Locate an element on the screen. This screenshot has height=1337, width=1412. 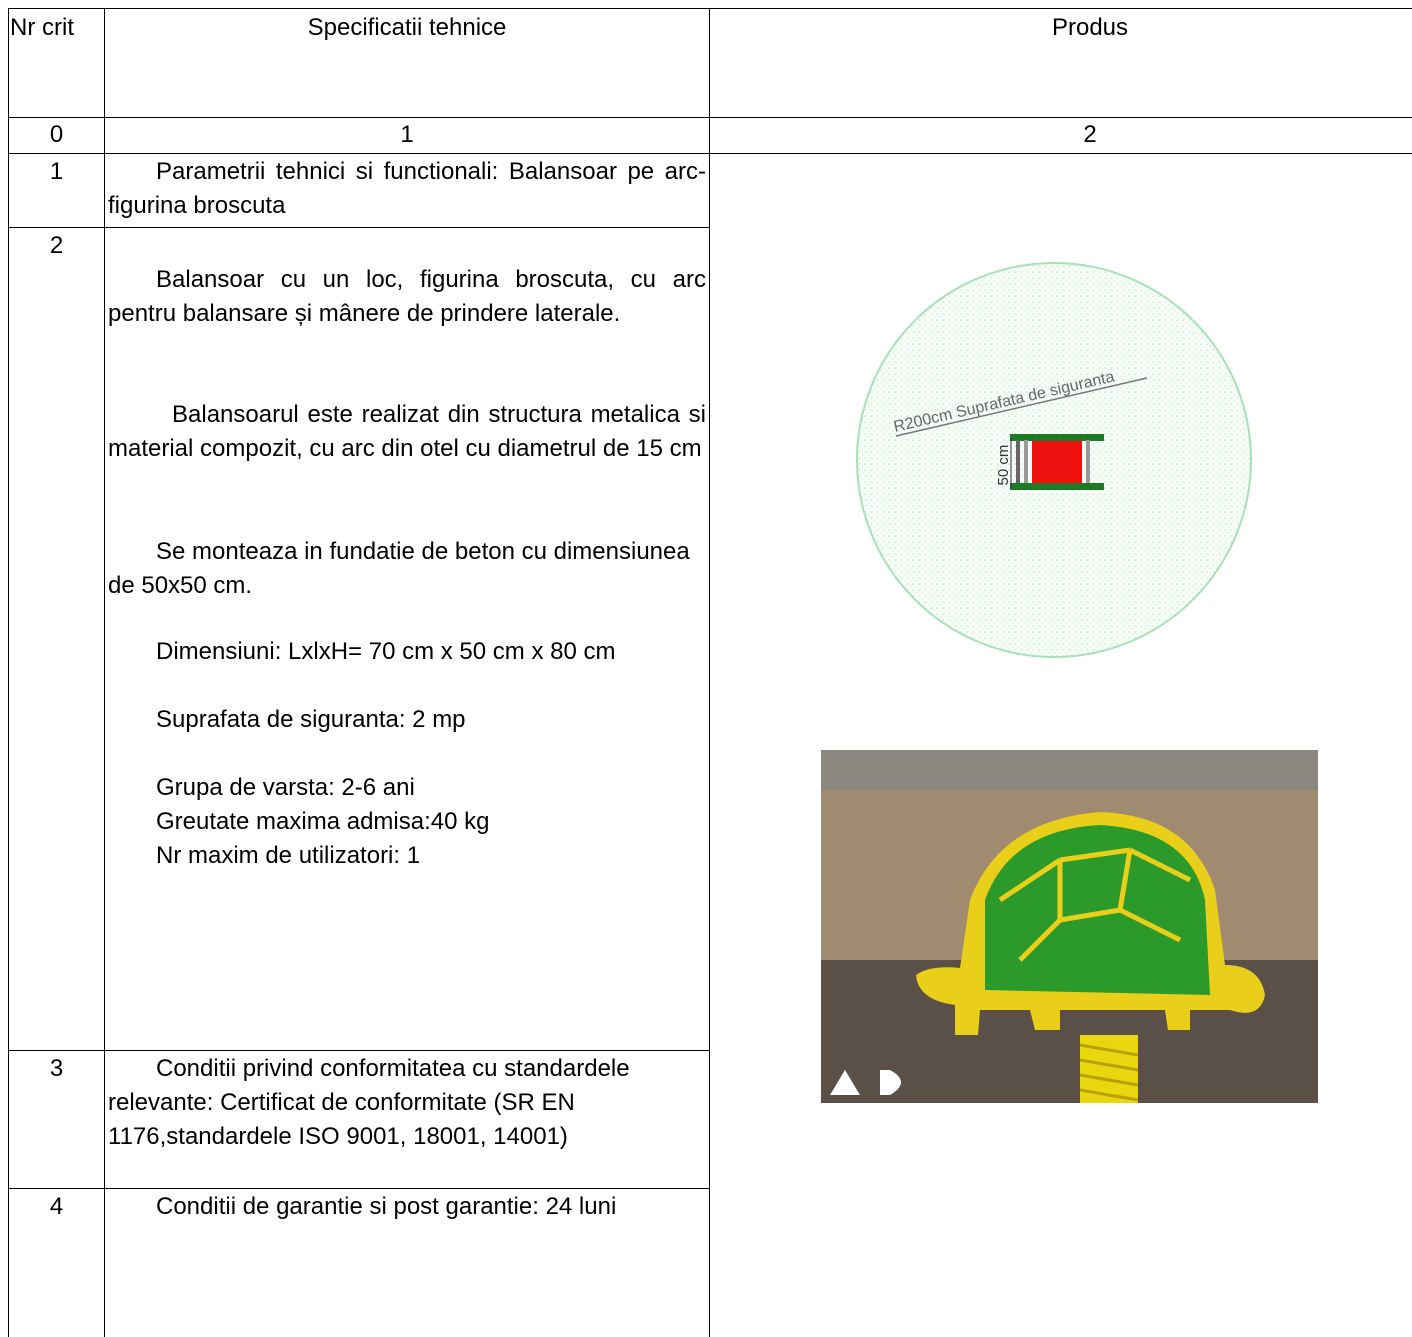
spec-text: Dimensiuni: LxlxH= 70 cm x 50 cm x 80 cm is located at coordinates (386, 651).